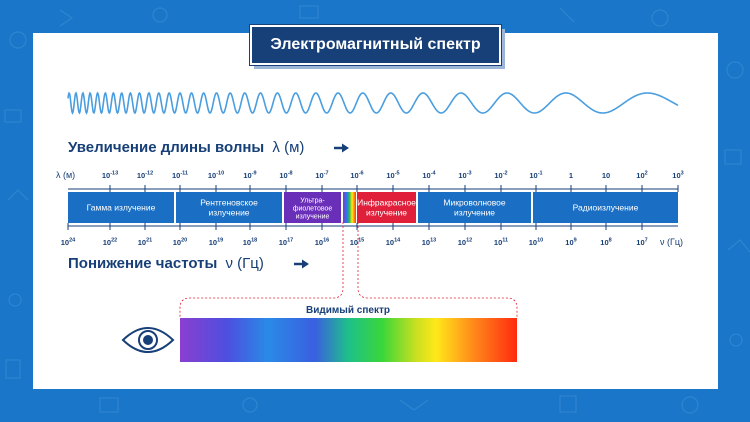 This screenshot has height=422, width=750. Describe the element at coordinates (671, 242) in the screenshot. I see `frequency-unit-label: ν (Гц)` at that location.